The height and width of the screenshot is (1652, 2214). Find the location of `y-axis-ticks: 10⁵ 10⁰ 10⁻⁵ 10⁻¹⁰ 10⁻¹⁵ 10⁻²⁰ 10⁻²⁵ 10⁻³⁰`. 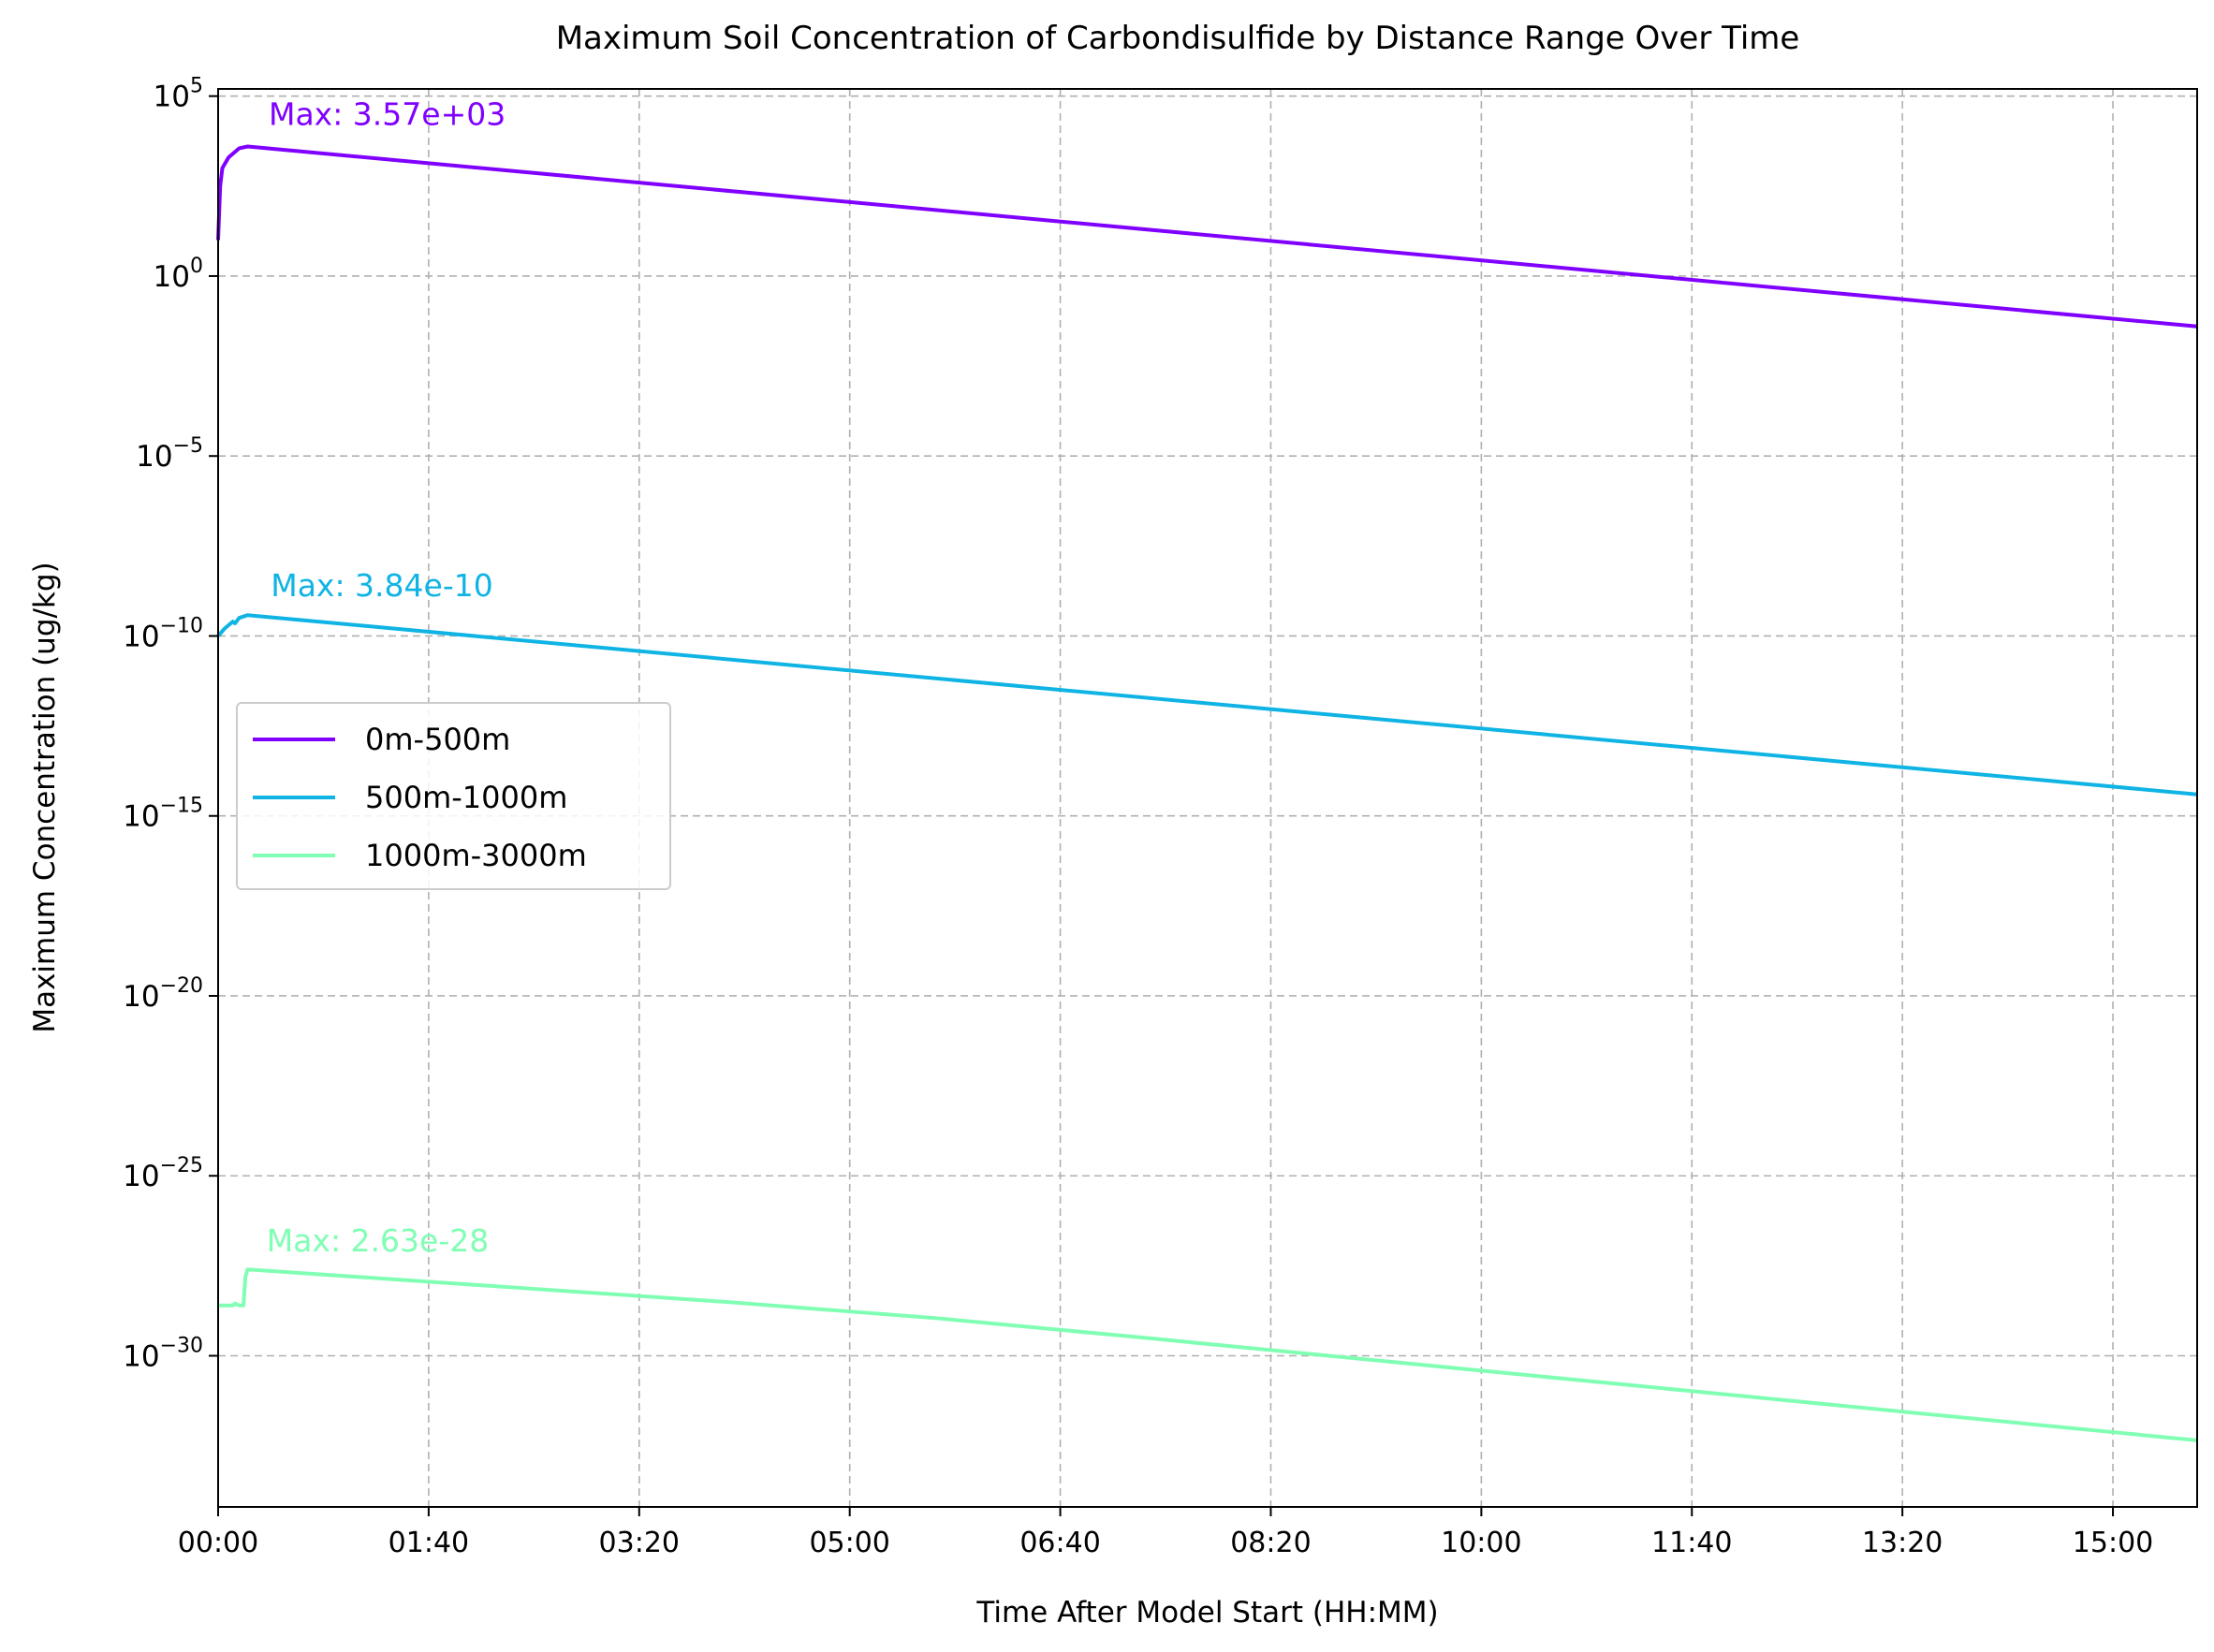

y-axis-ticks: 10⁵ 10⁰ 10⁻⁵ 10⁻¹⁰ 10⁻¹⁵ 10⁻²⁰ 10⁻²⁵ 10⁻³⁰ is located at coordinates (170, 724).